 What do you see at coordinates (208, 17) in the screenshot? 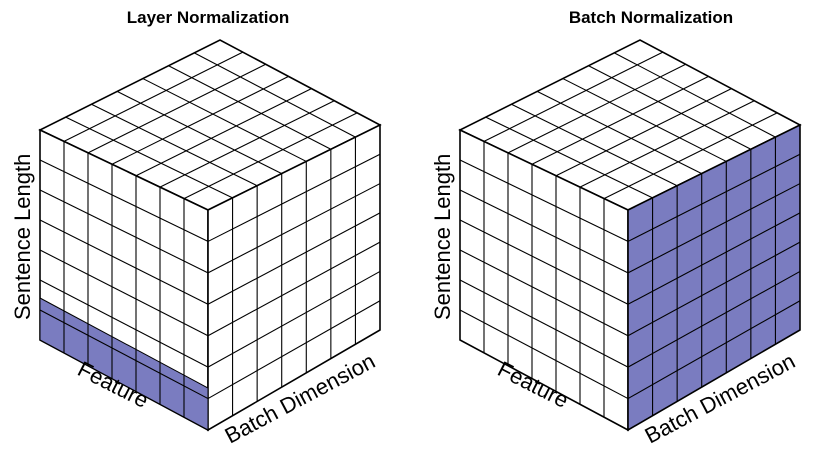
I see `layer-norm-title: Layer Normalization` at bounding box center [208, 17].